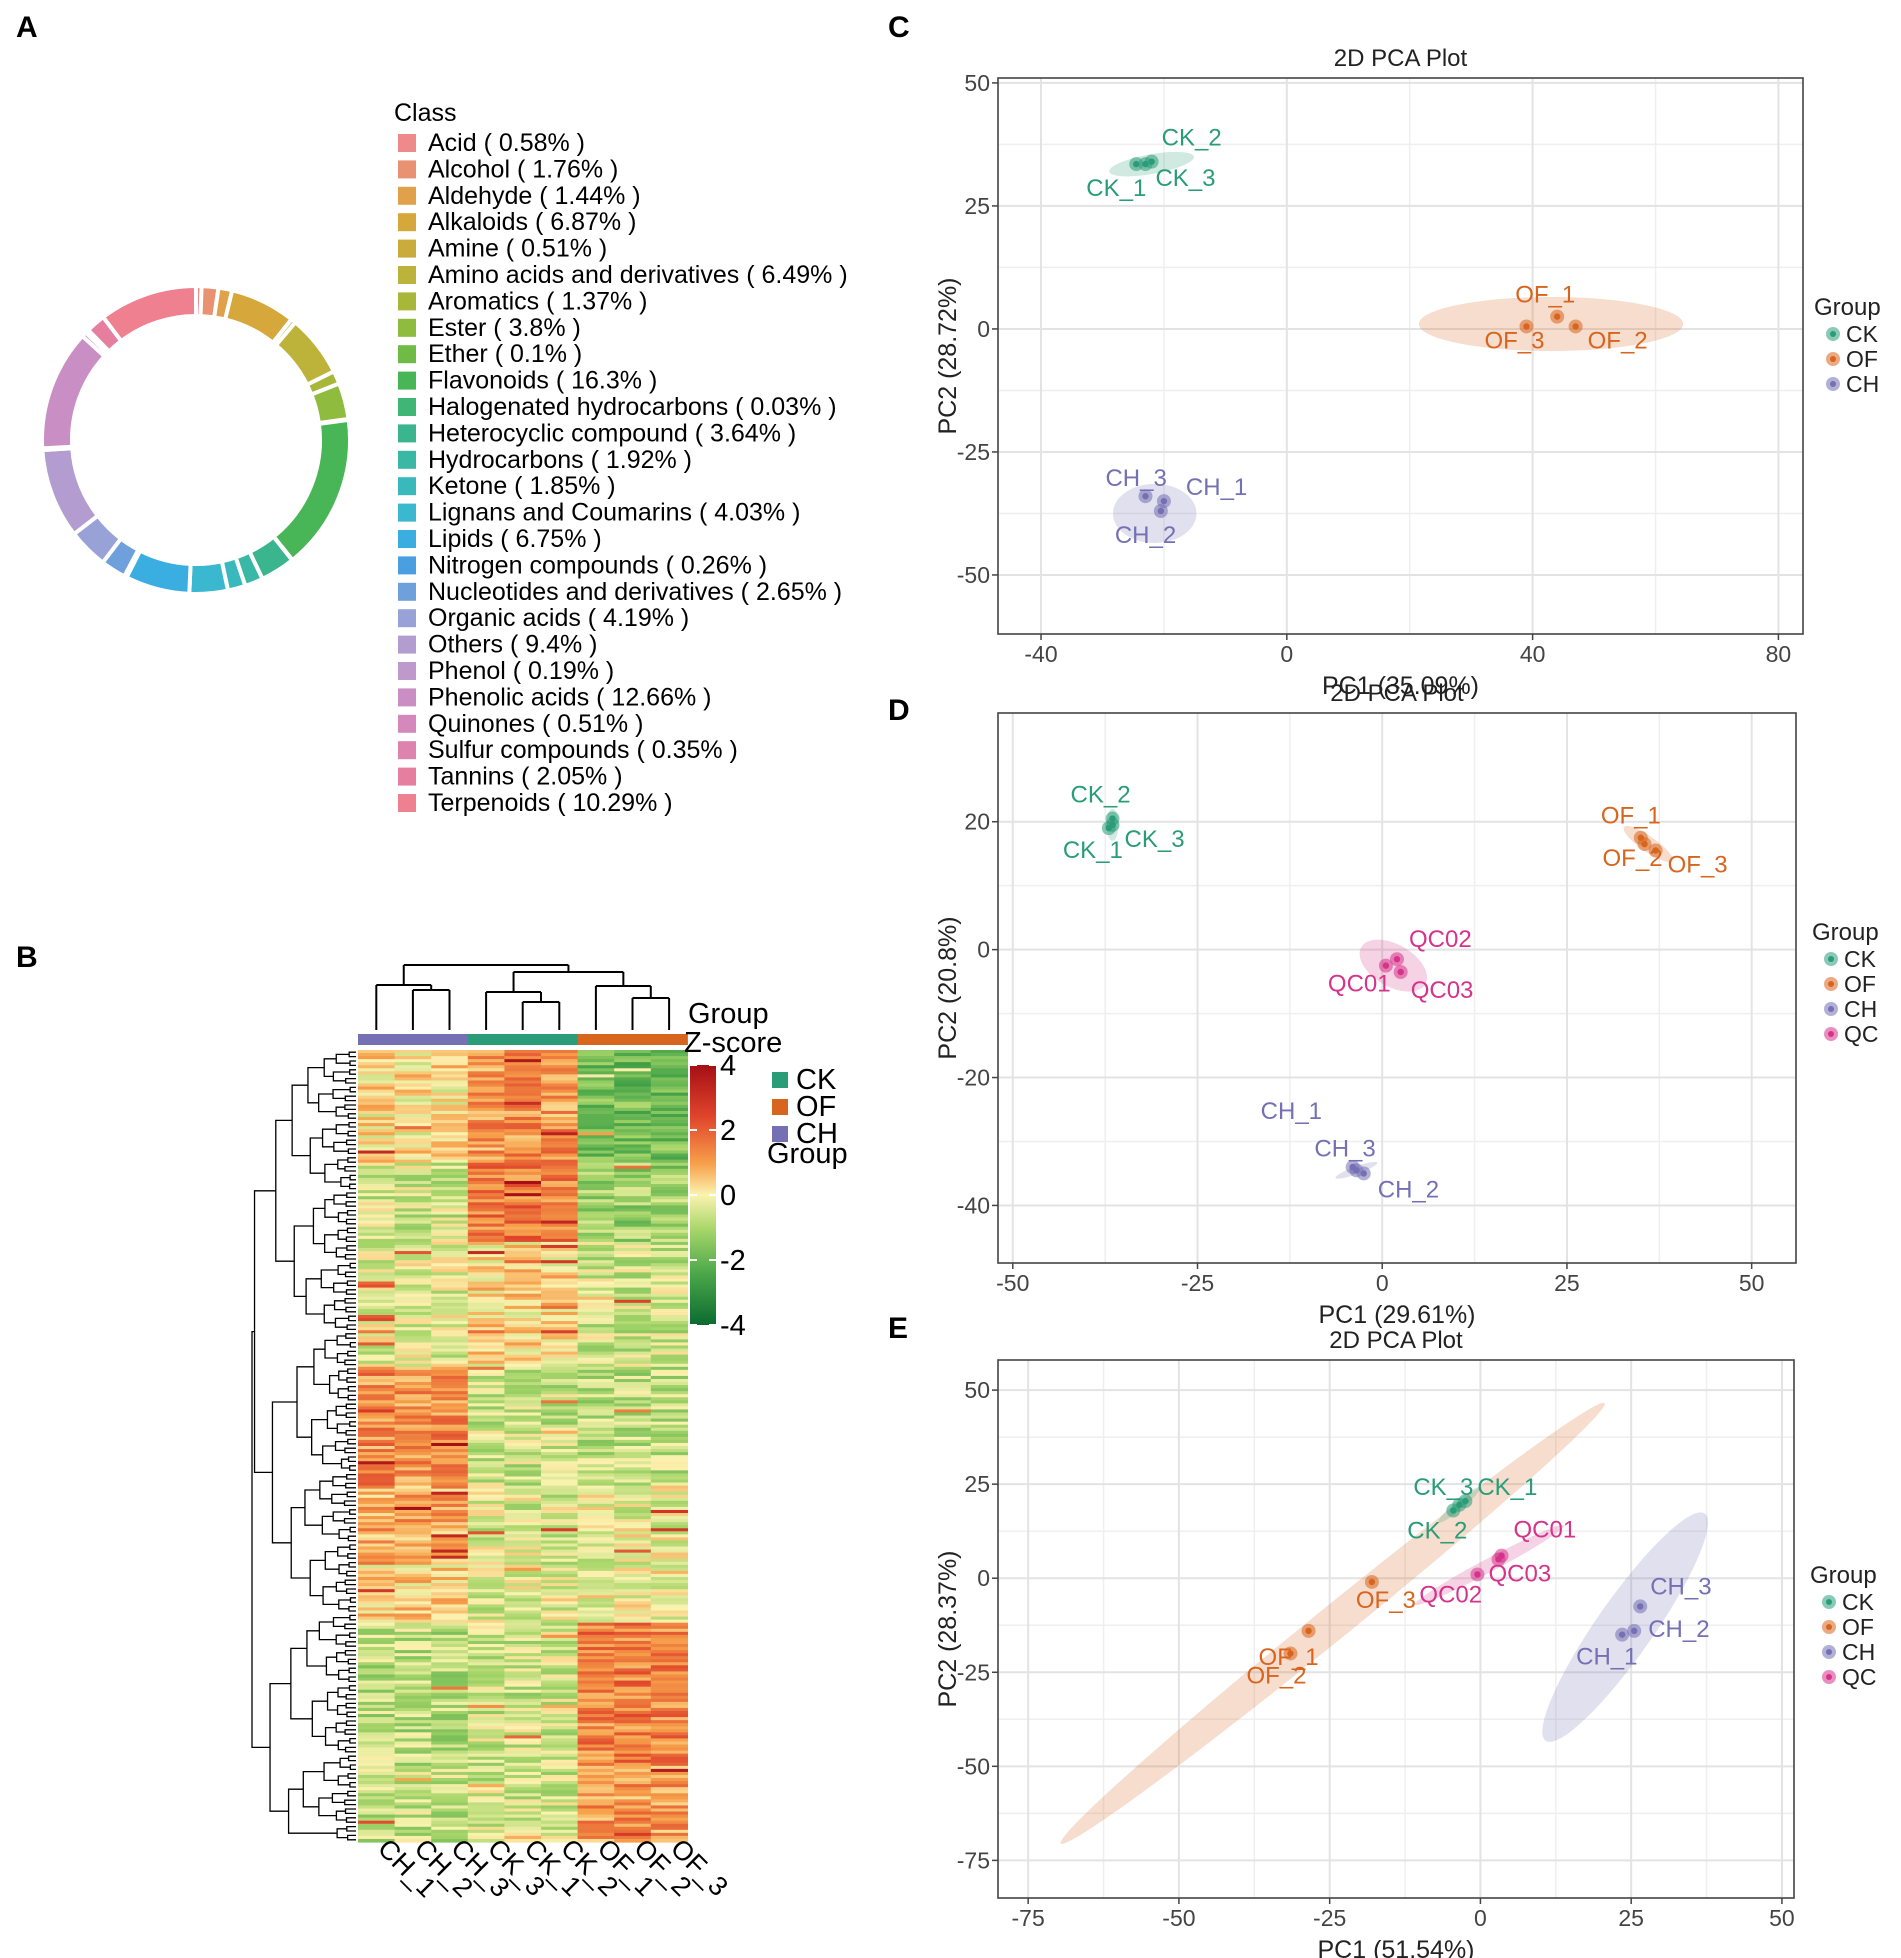 This screenshot has width=1901, height=1958. I want to click on y-tick-label: 0, so click(983, 329).